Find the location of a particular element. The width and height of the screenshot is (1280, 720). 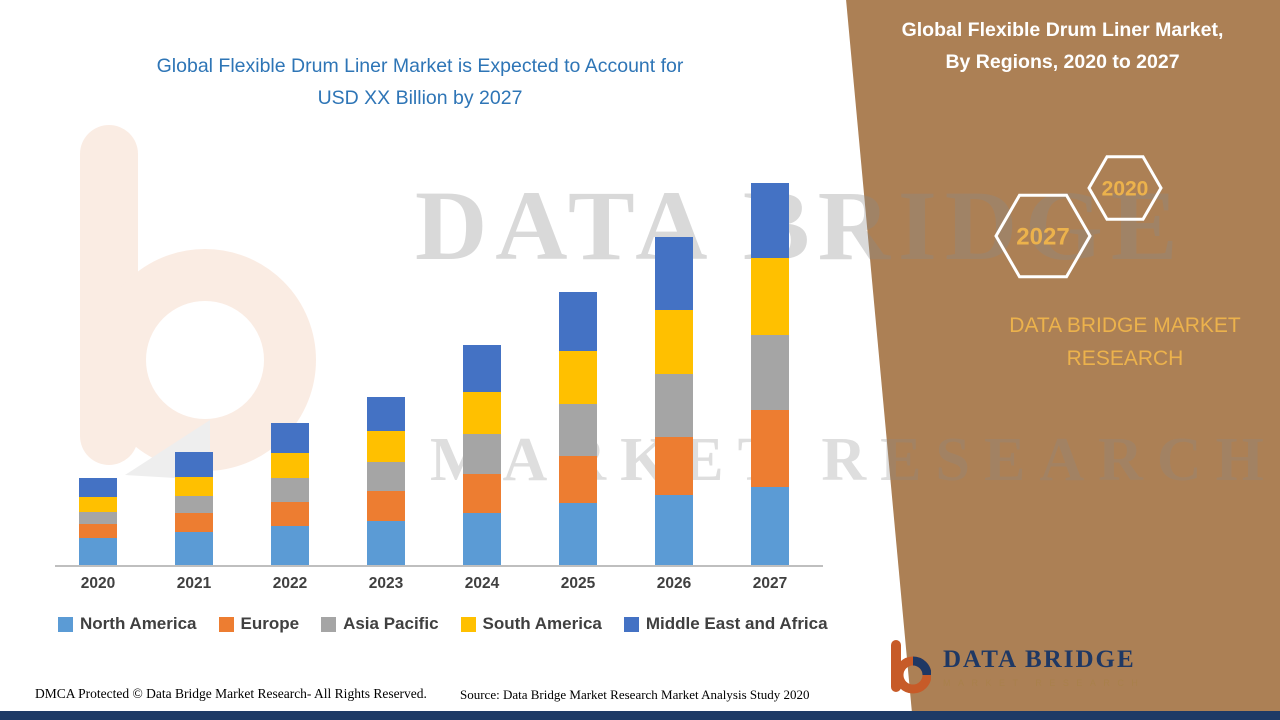

hexagon-2027-shape is located at coordinates (1043, 236).